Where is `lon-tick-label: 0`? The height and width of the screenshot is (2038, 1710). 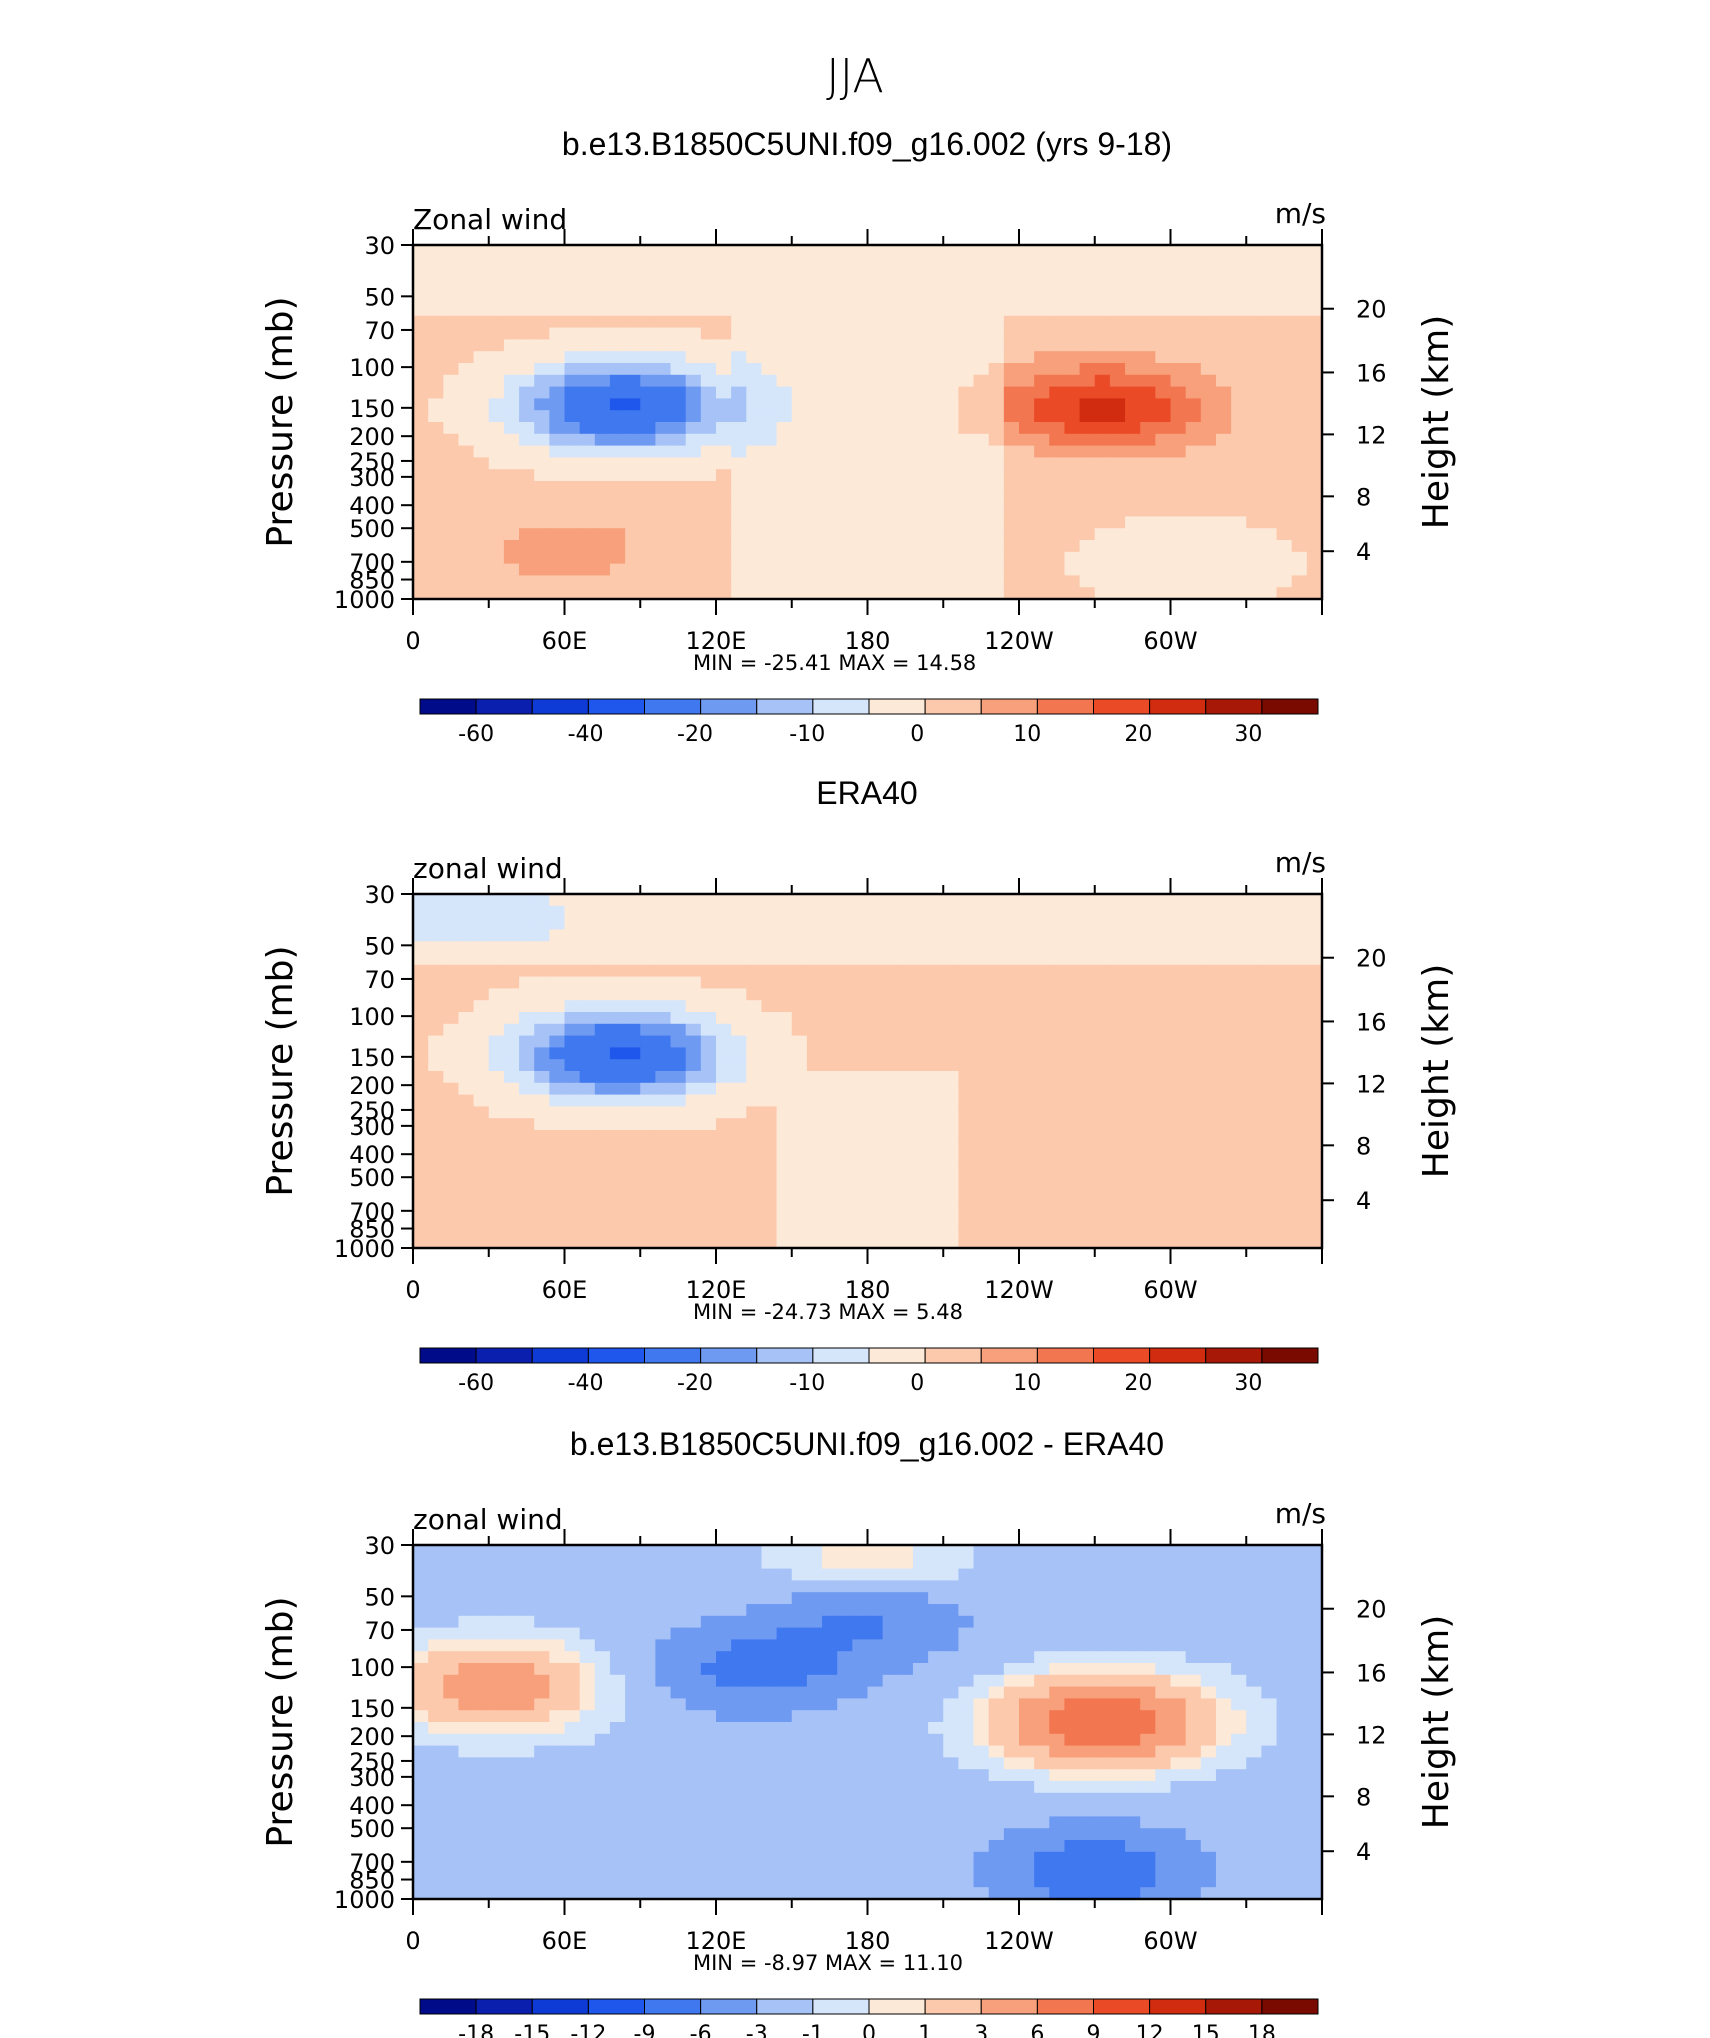
lon-tick-label: 0 is located at coordinates (412, 641).